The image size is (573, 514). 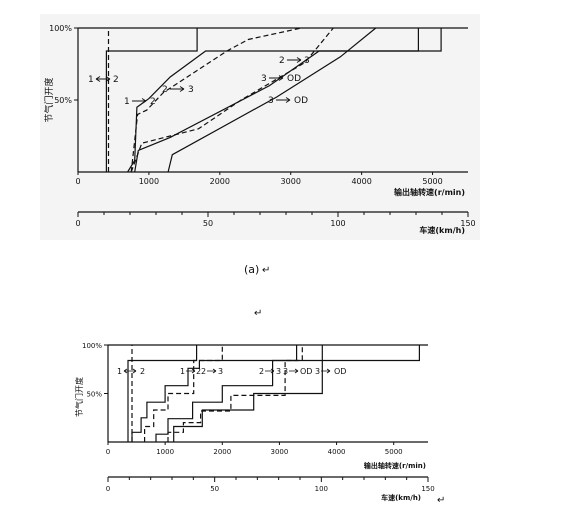 I want to click on chart-b-x2-ticks: 0 50 100 150, so click(x=270, y=485).